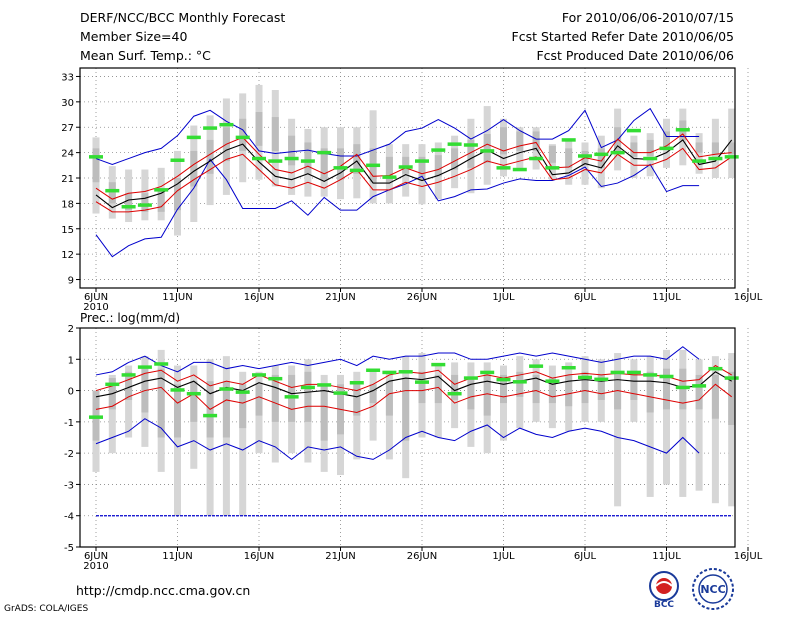 Image resolution: width=800 pixels, height=618 pixels. I want to click on temp-envelope-low-line, so click(397, 208).